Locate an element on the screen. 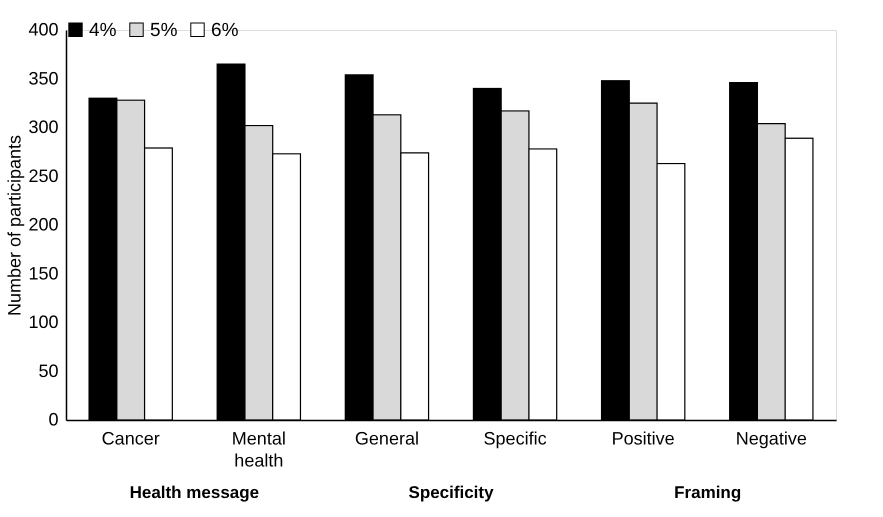 This screenshot has width=883, height=517. y-tick-label: 150 is located at coordinates (43, 273).